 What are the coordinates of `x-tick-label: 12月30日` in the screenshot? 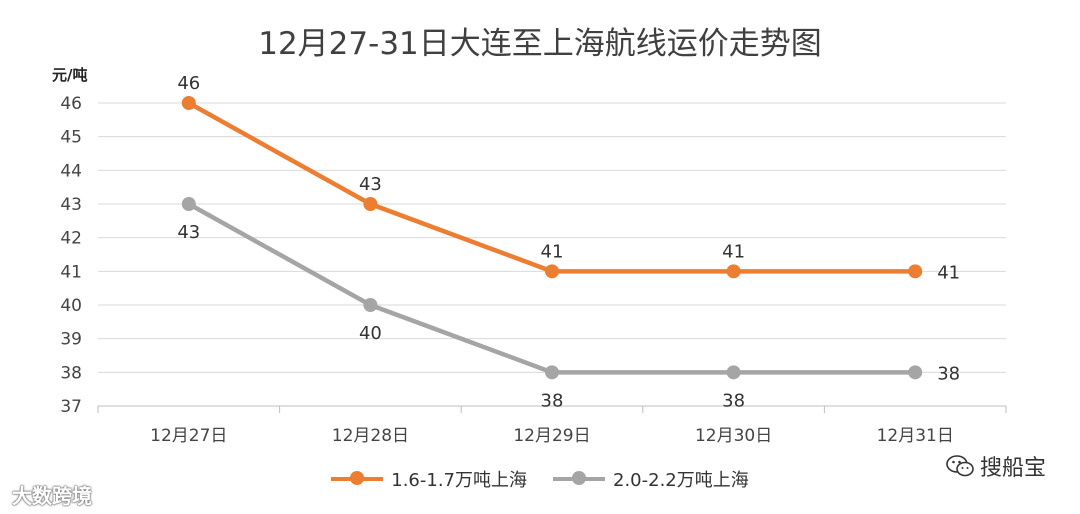 It's located at (733, 436).